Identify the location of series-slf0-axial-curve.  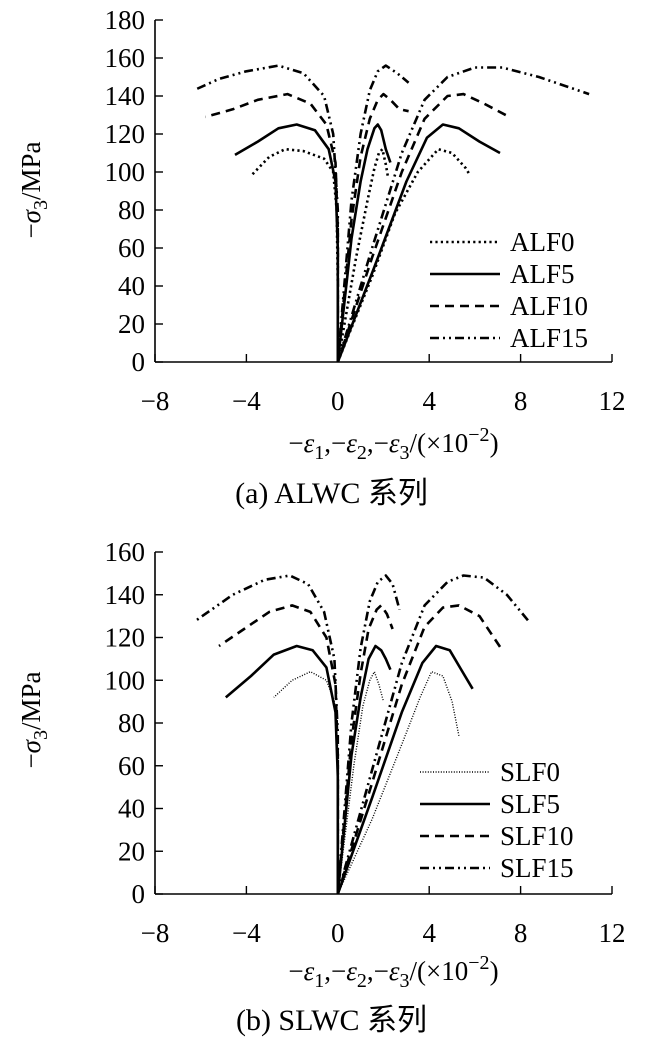
(398, 783).